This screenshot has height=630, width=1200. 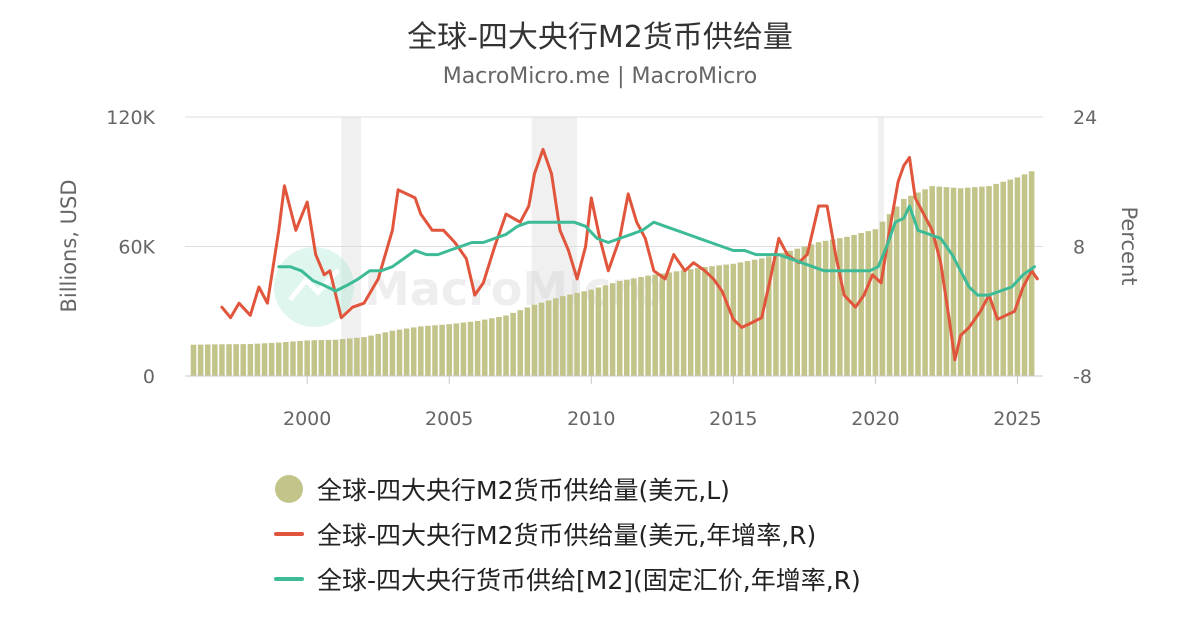 I want to click on legend-item-m2-usd: 全球-四大央行M2货币供给量(美元,L), so click(x=567, y=488).